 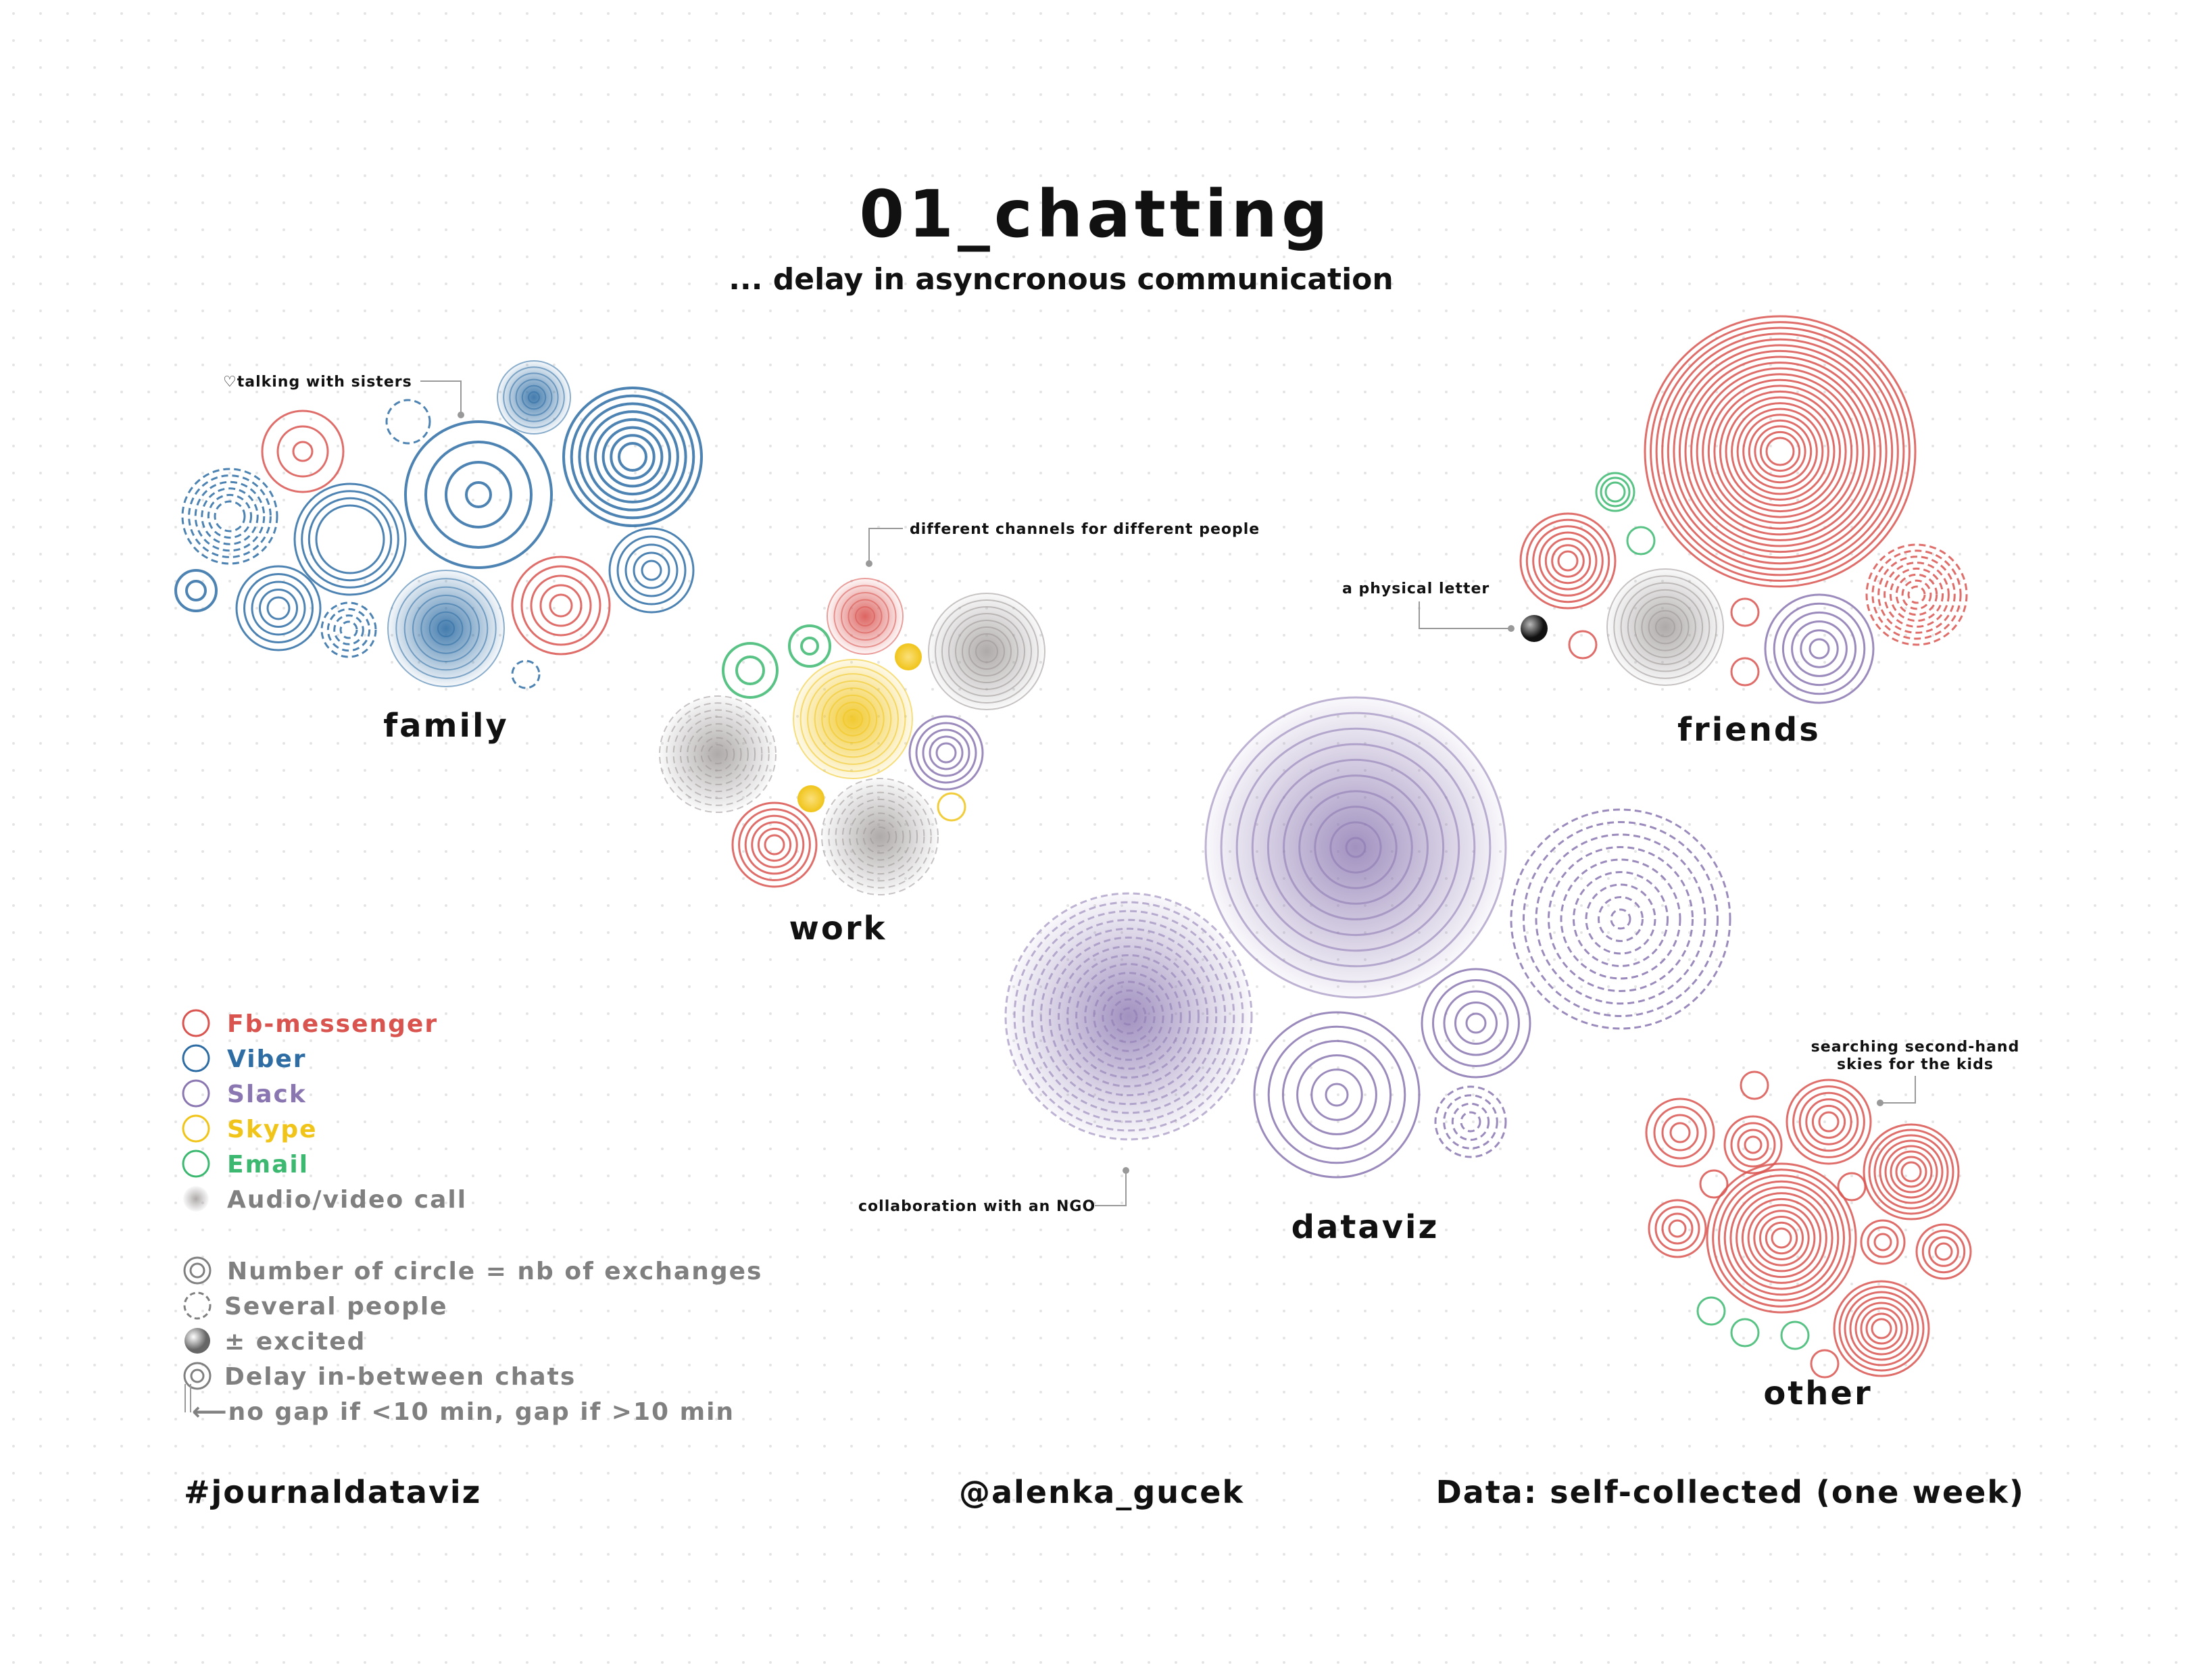 What do you see at coordinates (977, 1207) in the screenshot?
I see `annotation-ngo-text: collaboration with an NGO` at bounding box center [977, 1207].